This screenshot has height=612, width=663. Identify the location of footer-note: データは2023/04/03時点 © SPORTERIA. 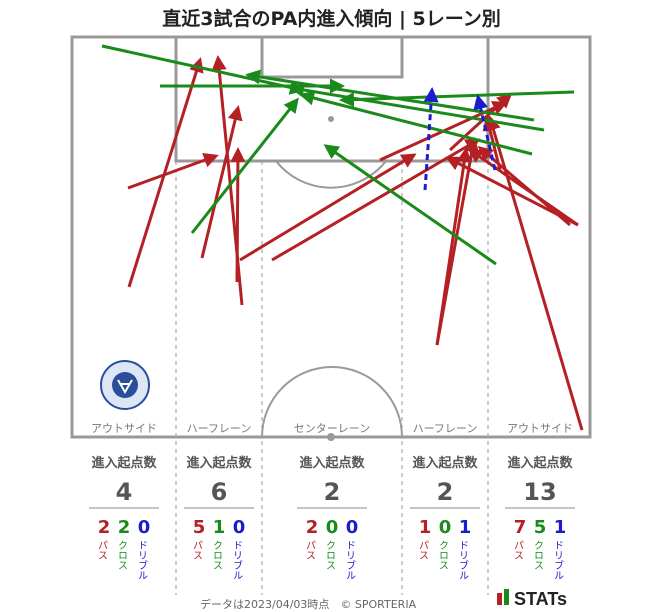
(308, 604).